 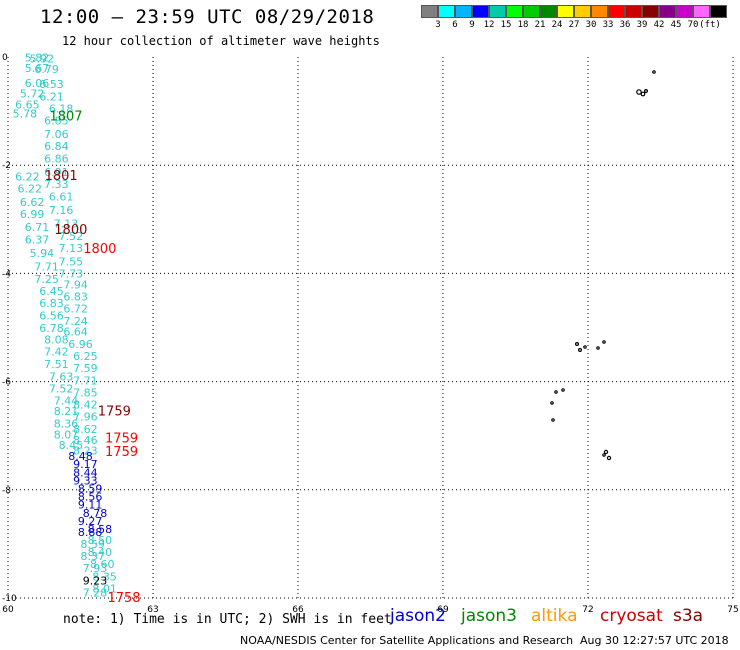 What do you see at coordinates (608, 25) in the screenshot?
I see `scale-label: 33` at bounding box center [608, 25].